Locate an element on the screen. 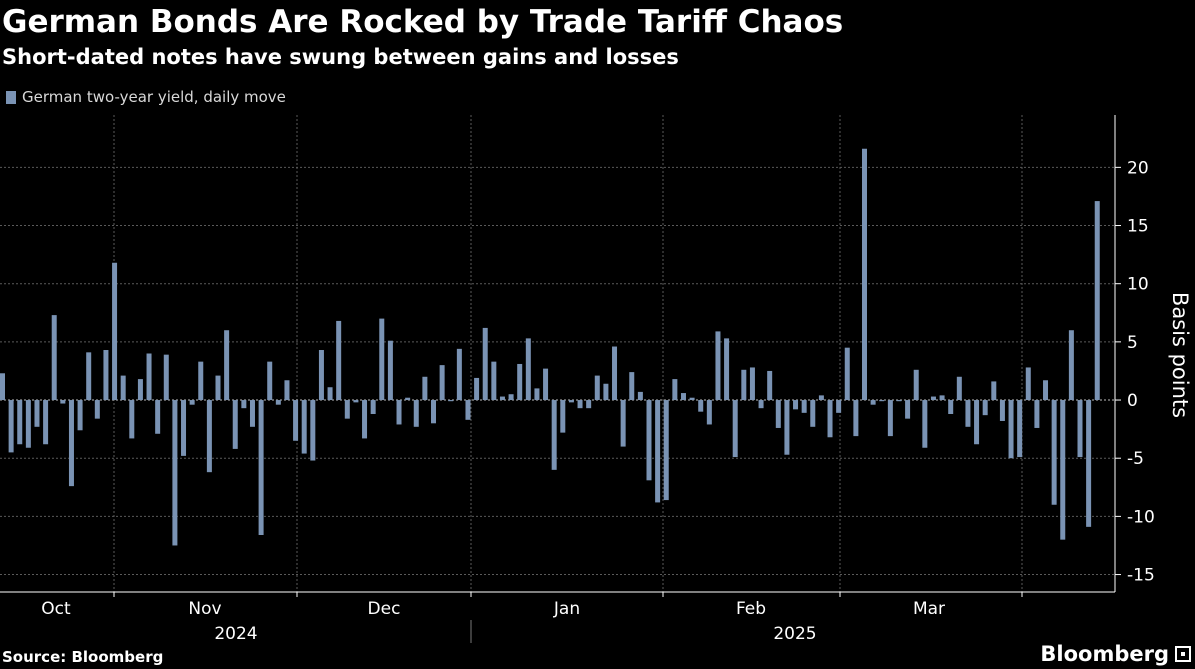 Image resolution: width=1195 pixels, height=669 pixels. legend-swatch is located at coordinates (11, 97).